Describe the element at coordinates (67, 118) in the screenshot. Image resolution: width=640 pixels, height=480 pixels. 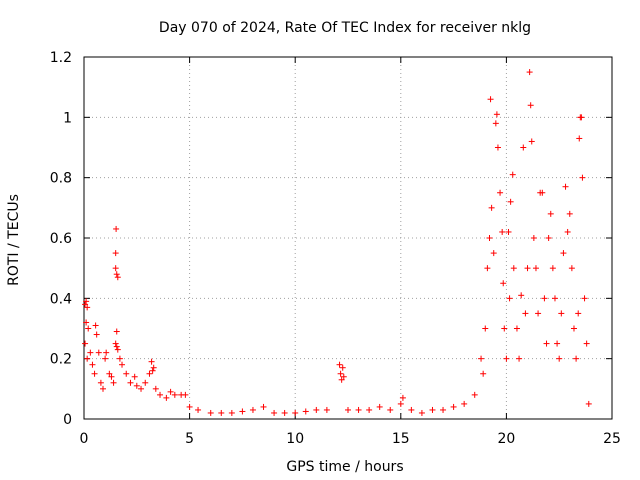
I see `y-tick-label: 1` at that location.